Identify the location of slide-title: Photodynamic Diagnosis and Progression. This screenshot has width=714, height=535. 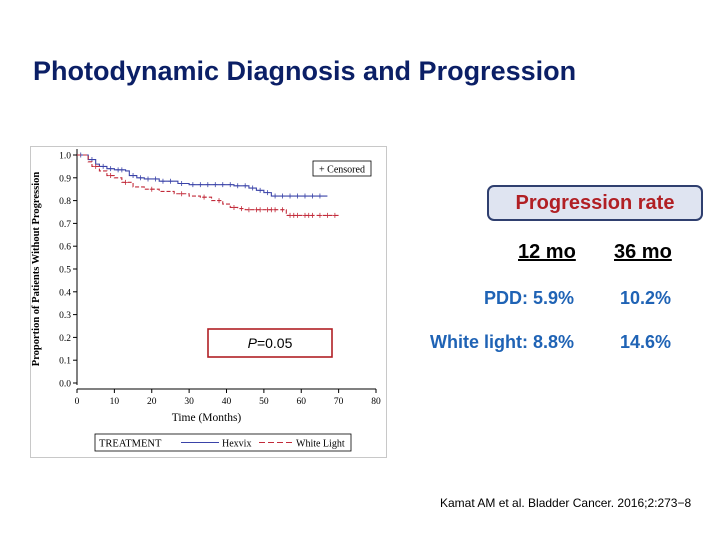
(305, 71).